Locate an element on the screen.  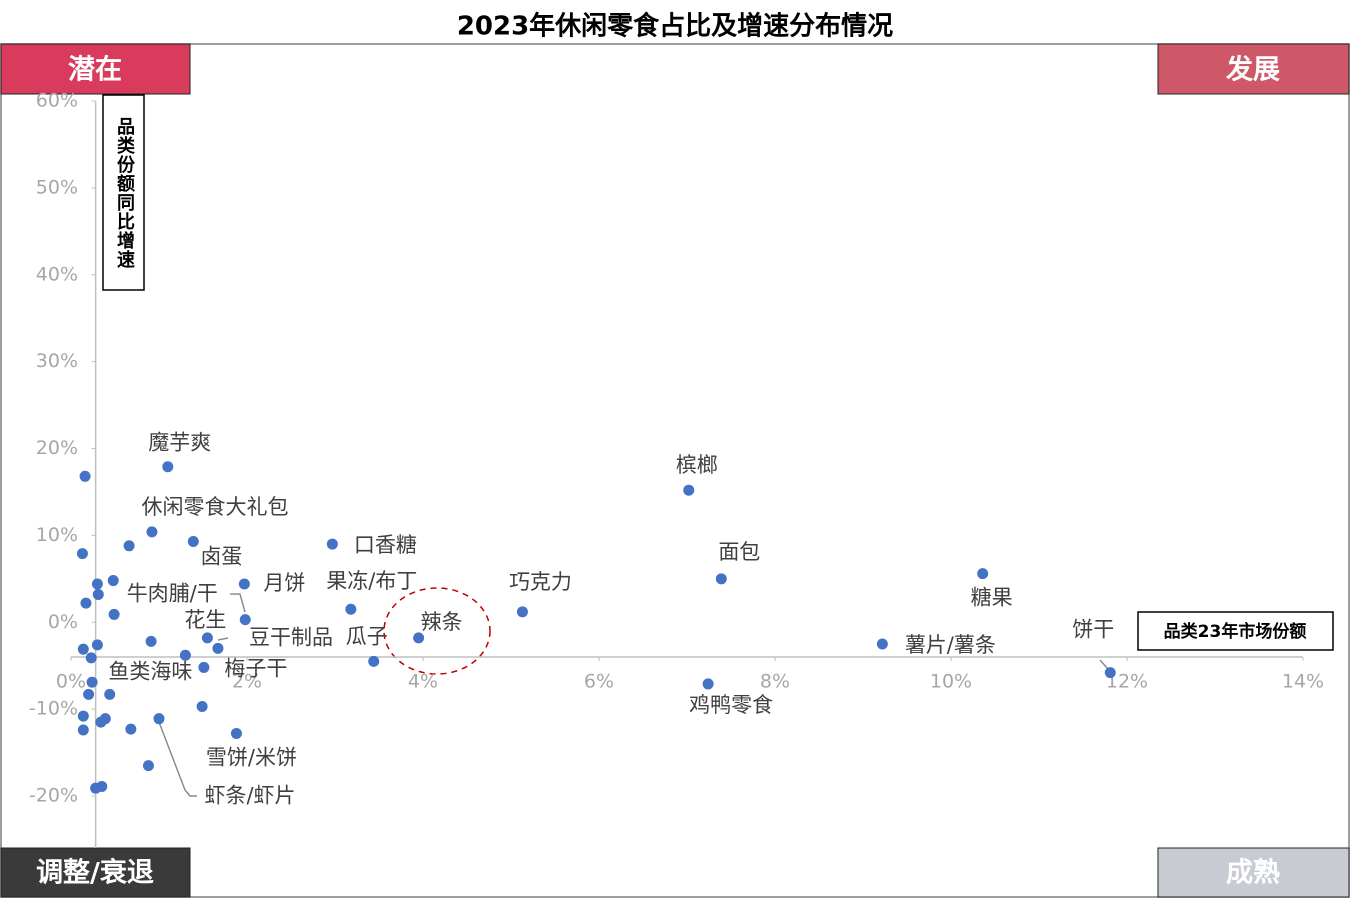
highlight-circle is located at coordinates (437, 631).